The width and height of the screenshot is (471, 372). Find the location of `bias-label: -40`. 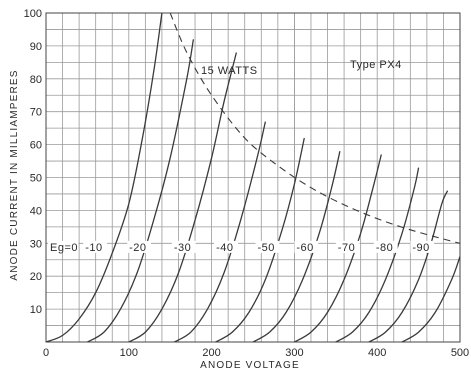

bias-label: -40 is located at coordinates (224, 248).